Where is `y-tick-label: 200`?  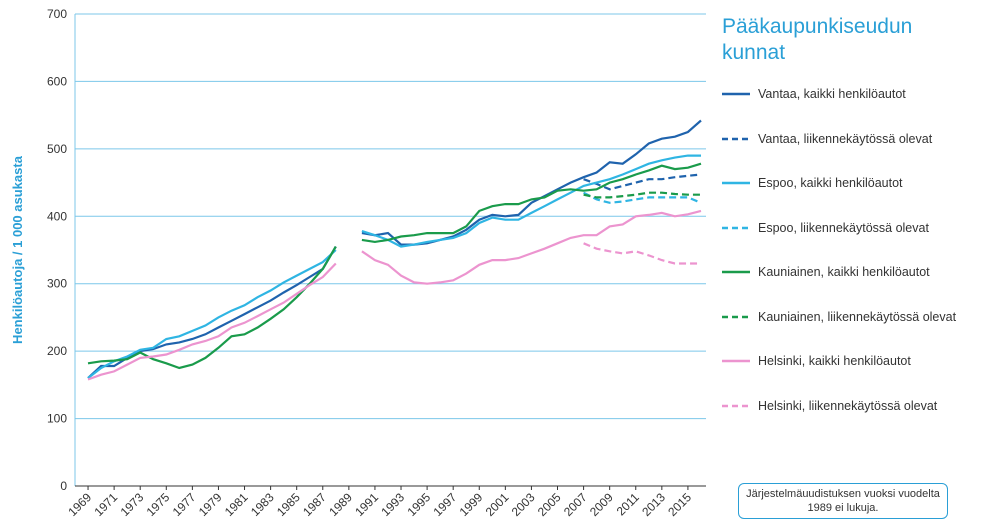 y-tick-label: 200 is located at coordinates (57, 351).